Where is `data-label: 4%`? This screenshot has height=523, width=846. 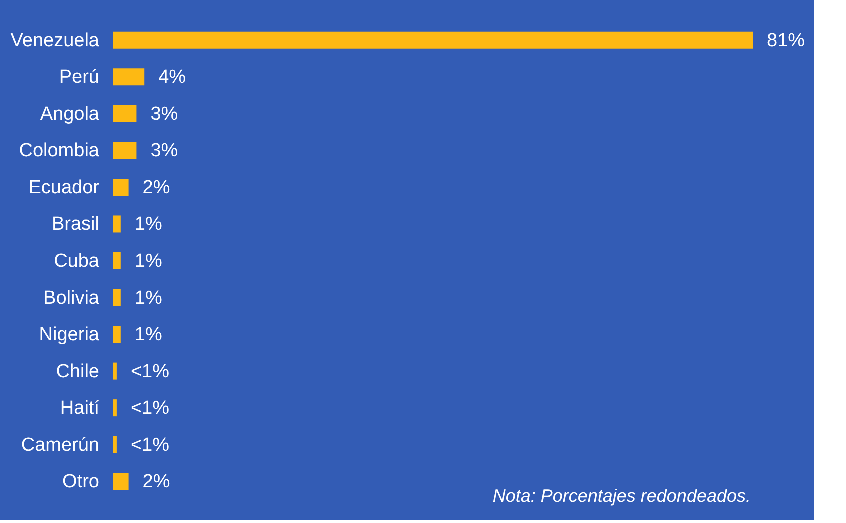 data-label: 4% is located at coordinates (172, 77).